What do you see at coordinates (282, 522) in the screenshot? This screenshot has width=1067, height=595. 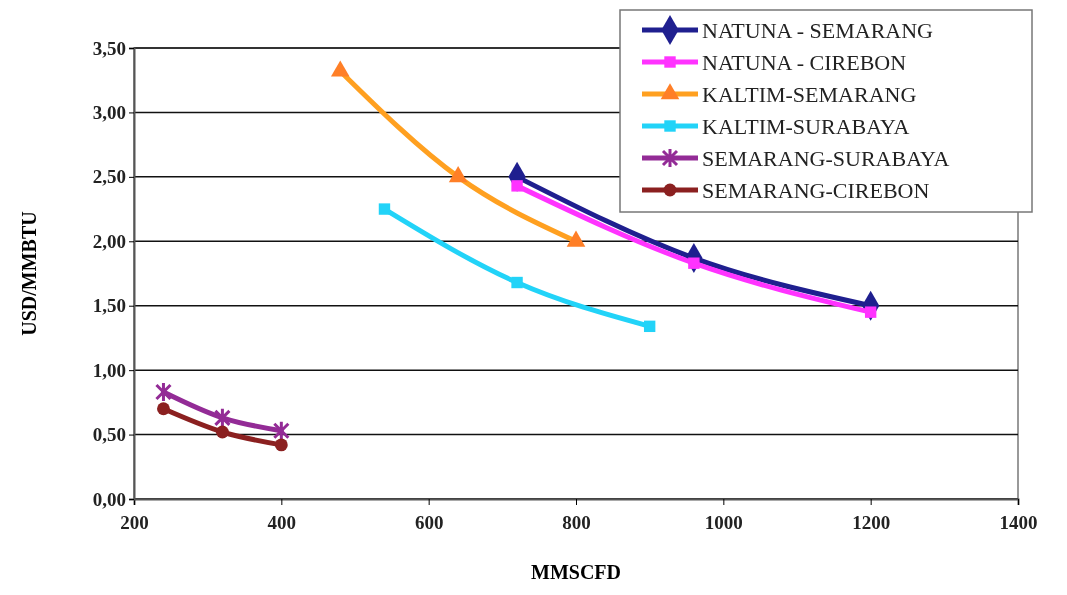 I see `x-tick-label: 400` at bounding box center [282, 522].